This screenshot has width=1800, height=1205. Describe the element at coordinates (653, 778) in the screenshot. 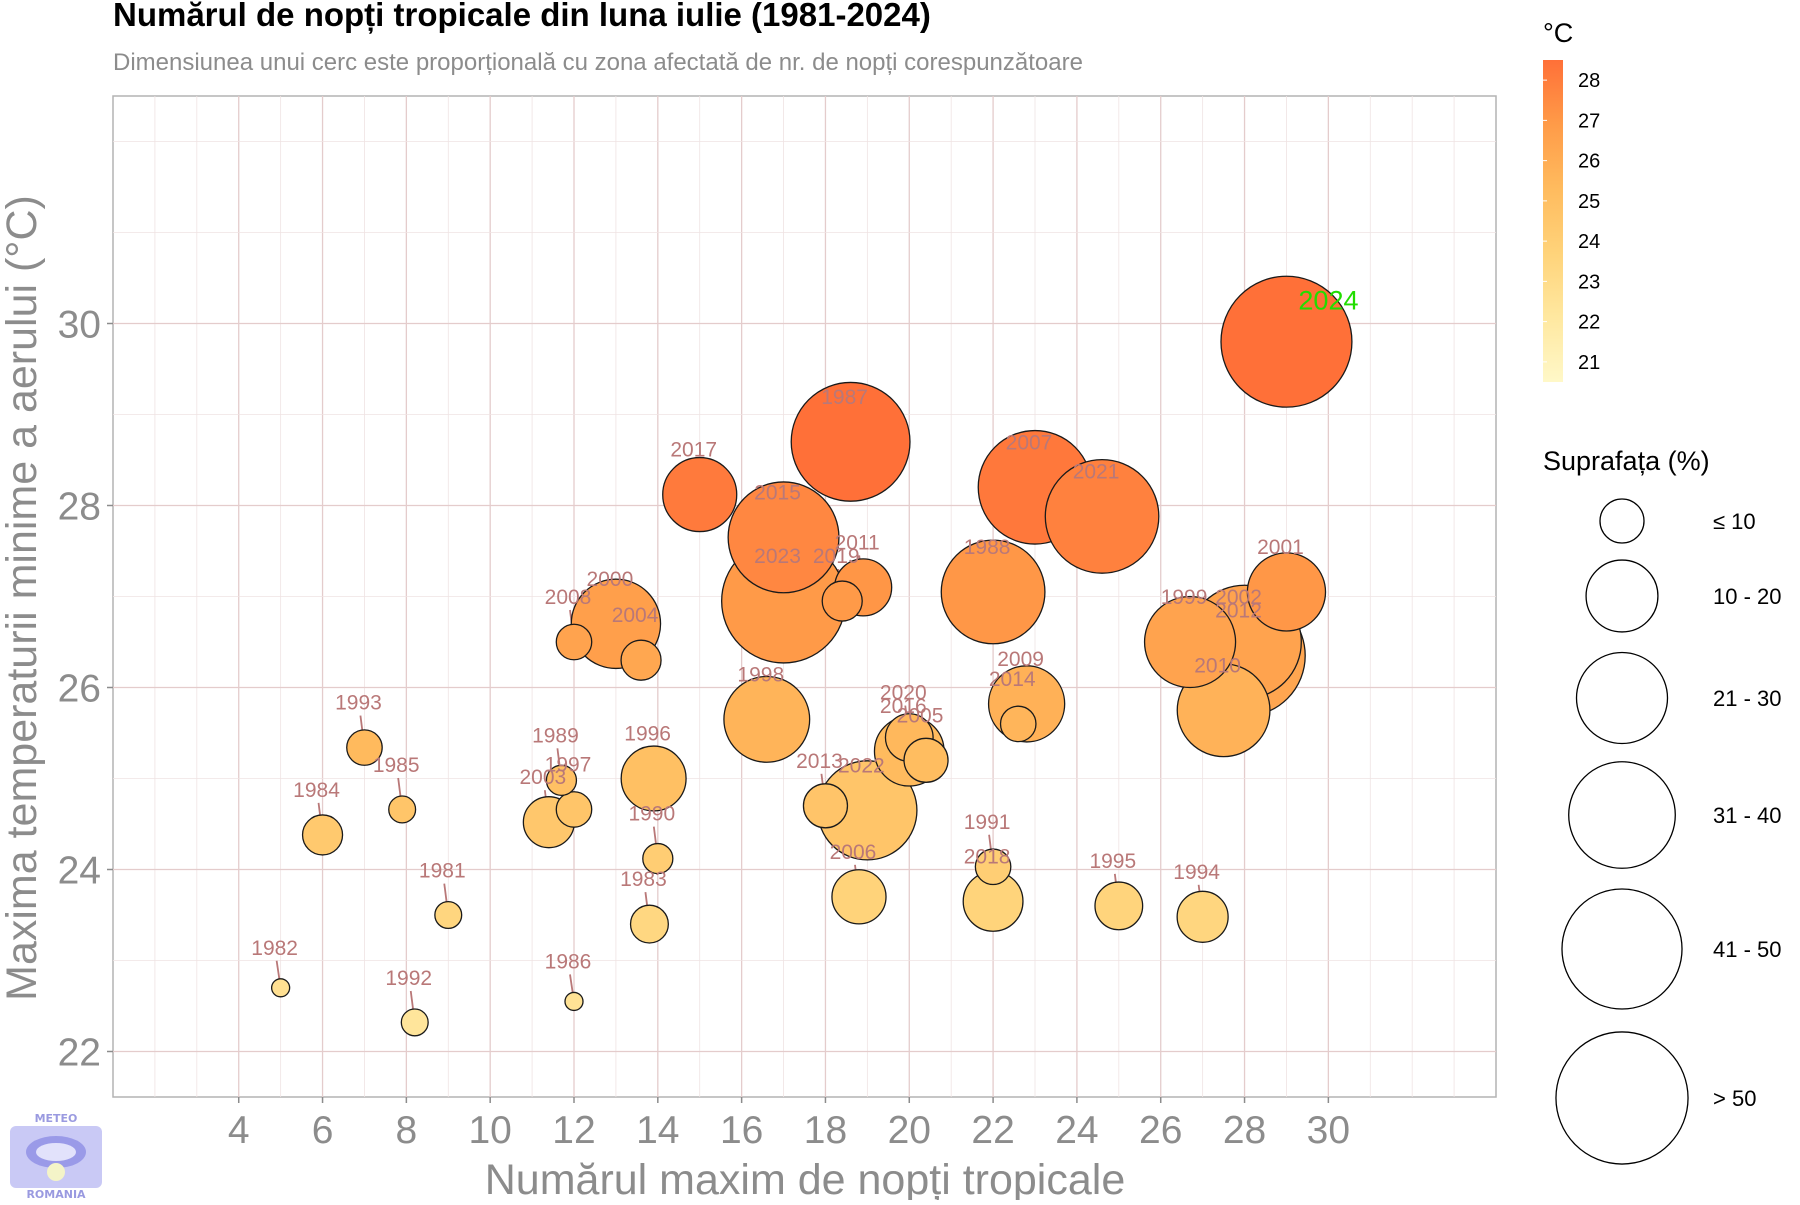

I see `point-1996` at that location.